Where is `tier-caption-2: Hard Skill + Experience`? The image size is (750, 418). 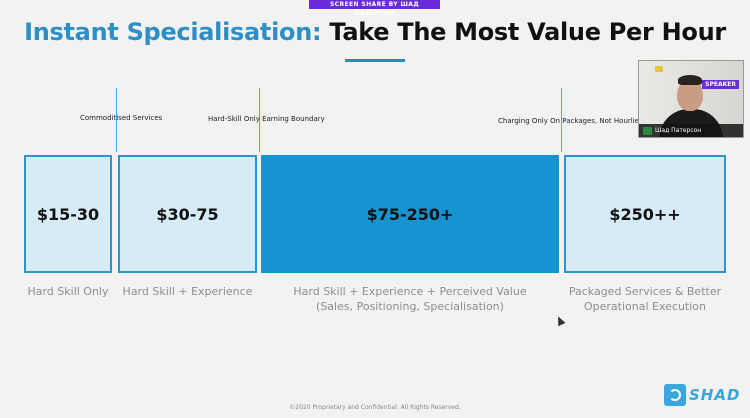
tier-caption-2: Hard Skill + Experience is located at coordinates (187, 291).